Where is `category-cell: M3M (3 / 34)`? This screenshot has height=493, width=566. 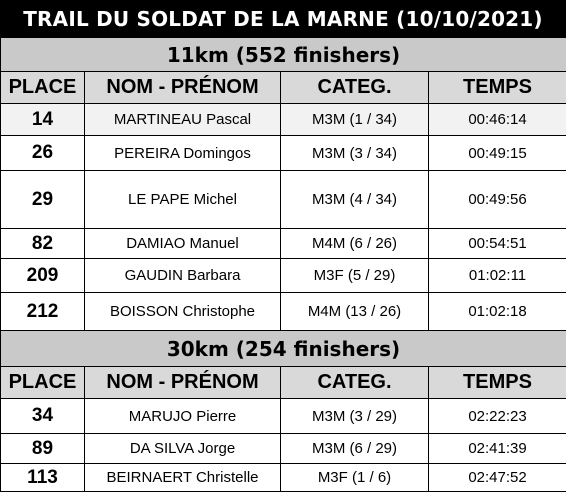 category-cell: M3M (3 / 34) is located at coordinates (354, 153).